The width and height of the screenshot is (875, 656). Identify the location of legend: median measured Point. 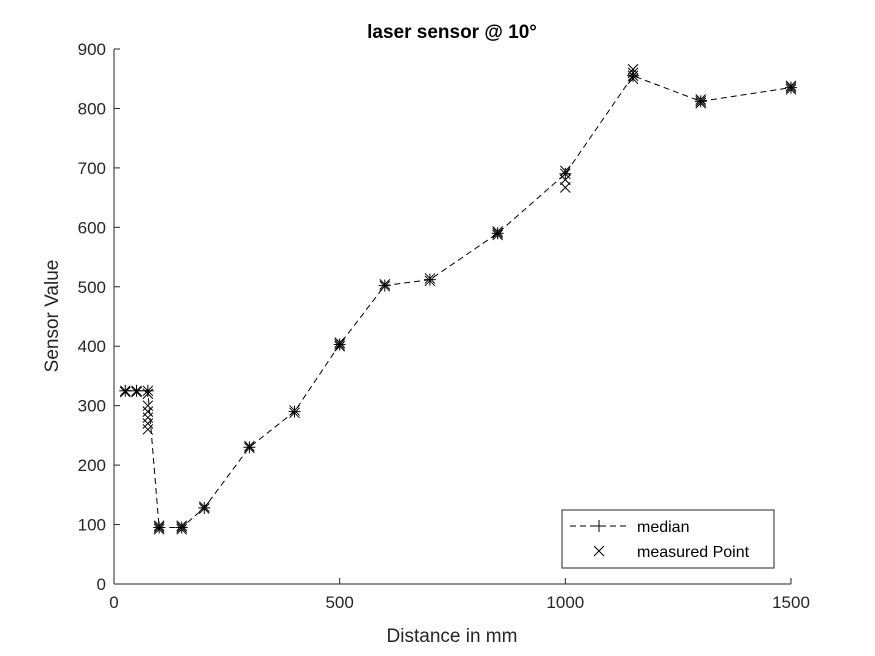
(668, 539).